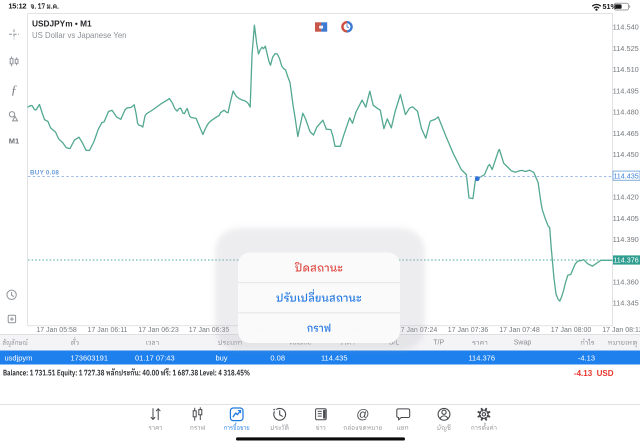 The width and height of the screenshot is (640, 447). Describe the element at coordinates (626, 48) in the screenshot. I see `svg-text: 114.525` at that location.